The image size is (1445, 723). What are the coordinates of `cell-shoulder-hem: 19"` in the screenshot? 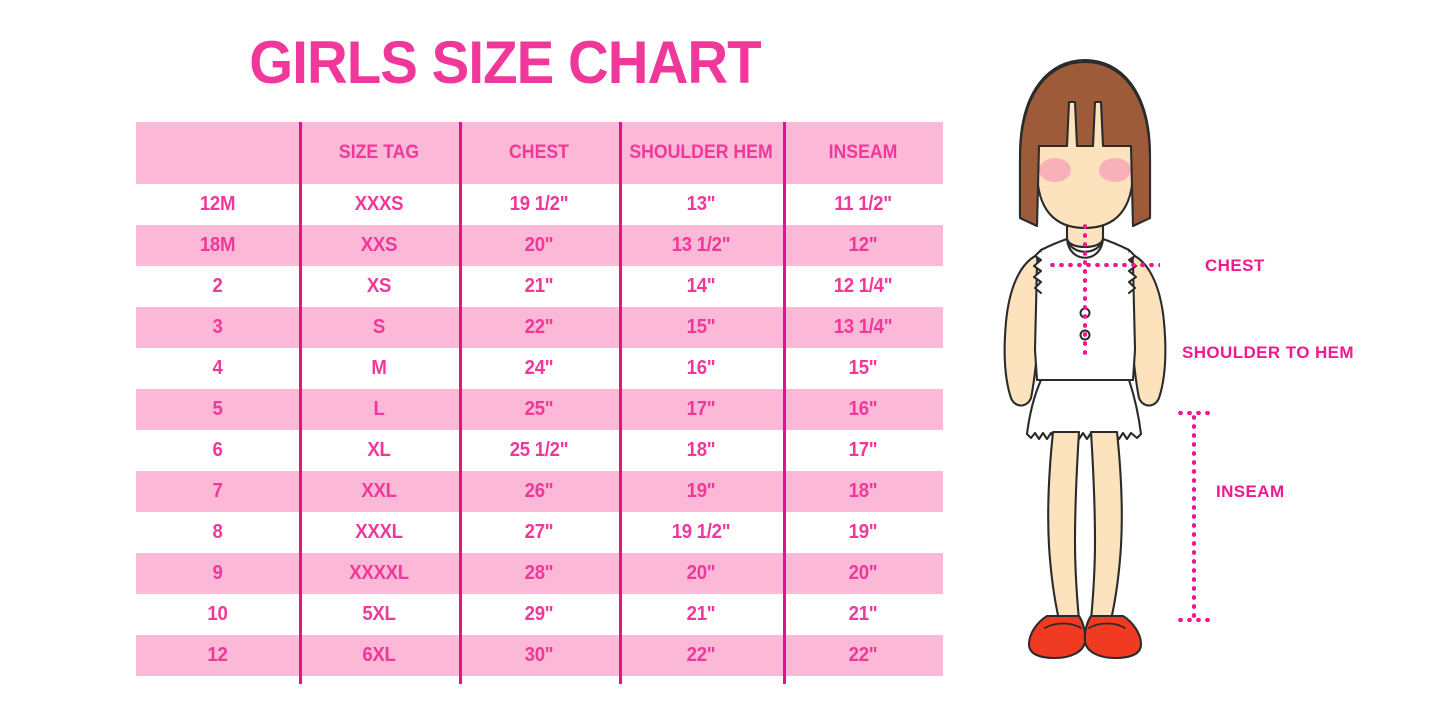 It's located at (701, 491).